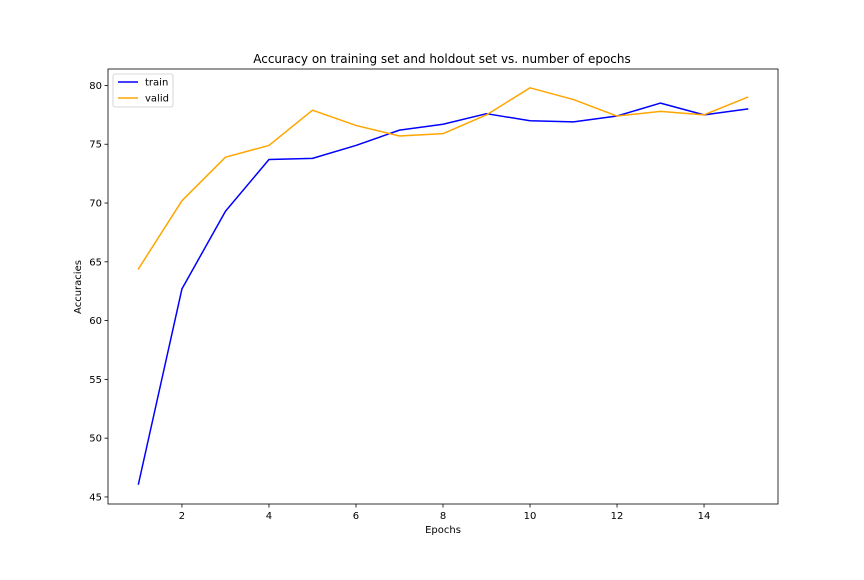  Describe the element at coordinates (95, 204) in the screenshot. I see `y-tick-label: 70` at that location.